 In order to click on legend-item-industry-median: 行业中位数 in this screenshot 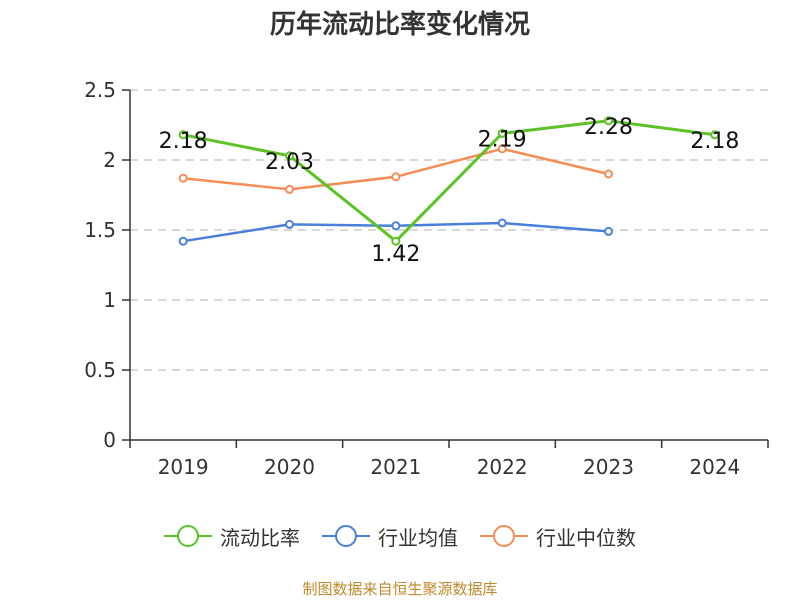, I will do `click(558, 536)`.